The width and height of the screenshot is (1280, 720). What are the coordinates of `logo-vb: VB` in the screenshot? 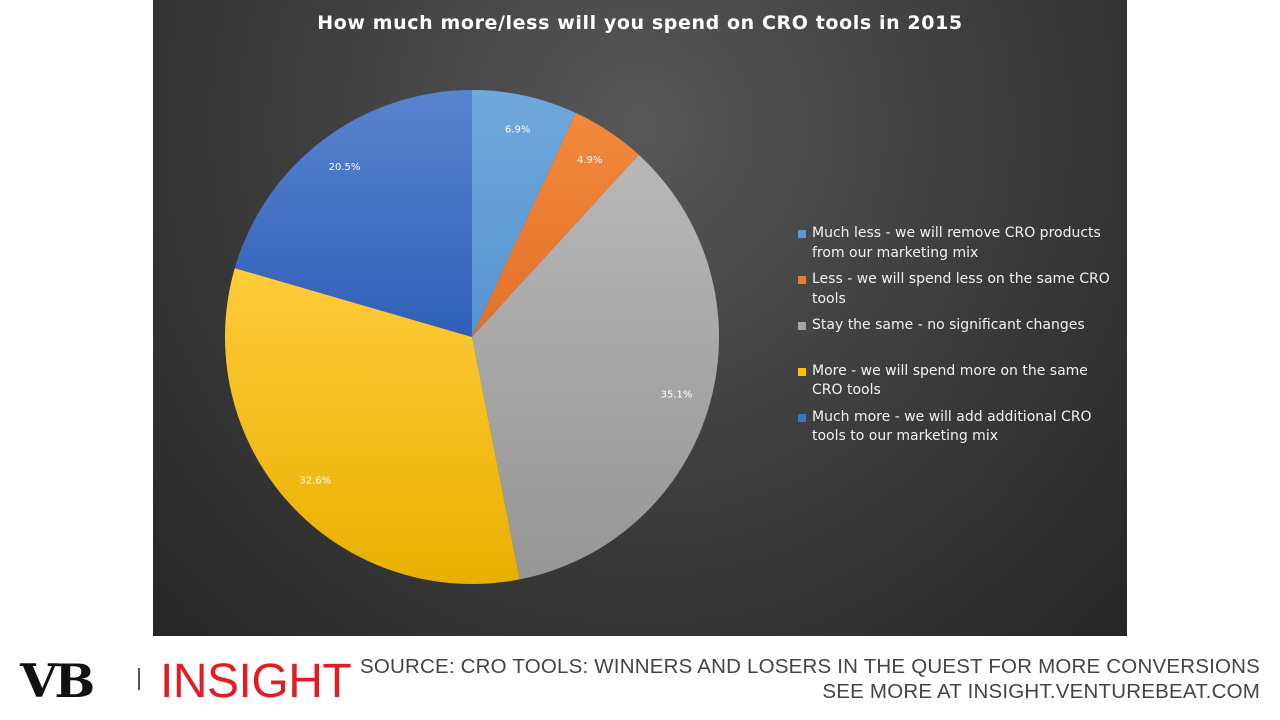 It's located at (57, 681).